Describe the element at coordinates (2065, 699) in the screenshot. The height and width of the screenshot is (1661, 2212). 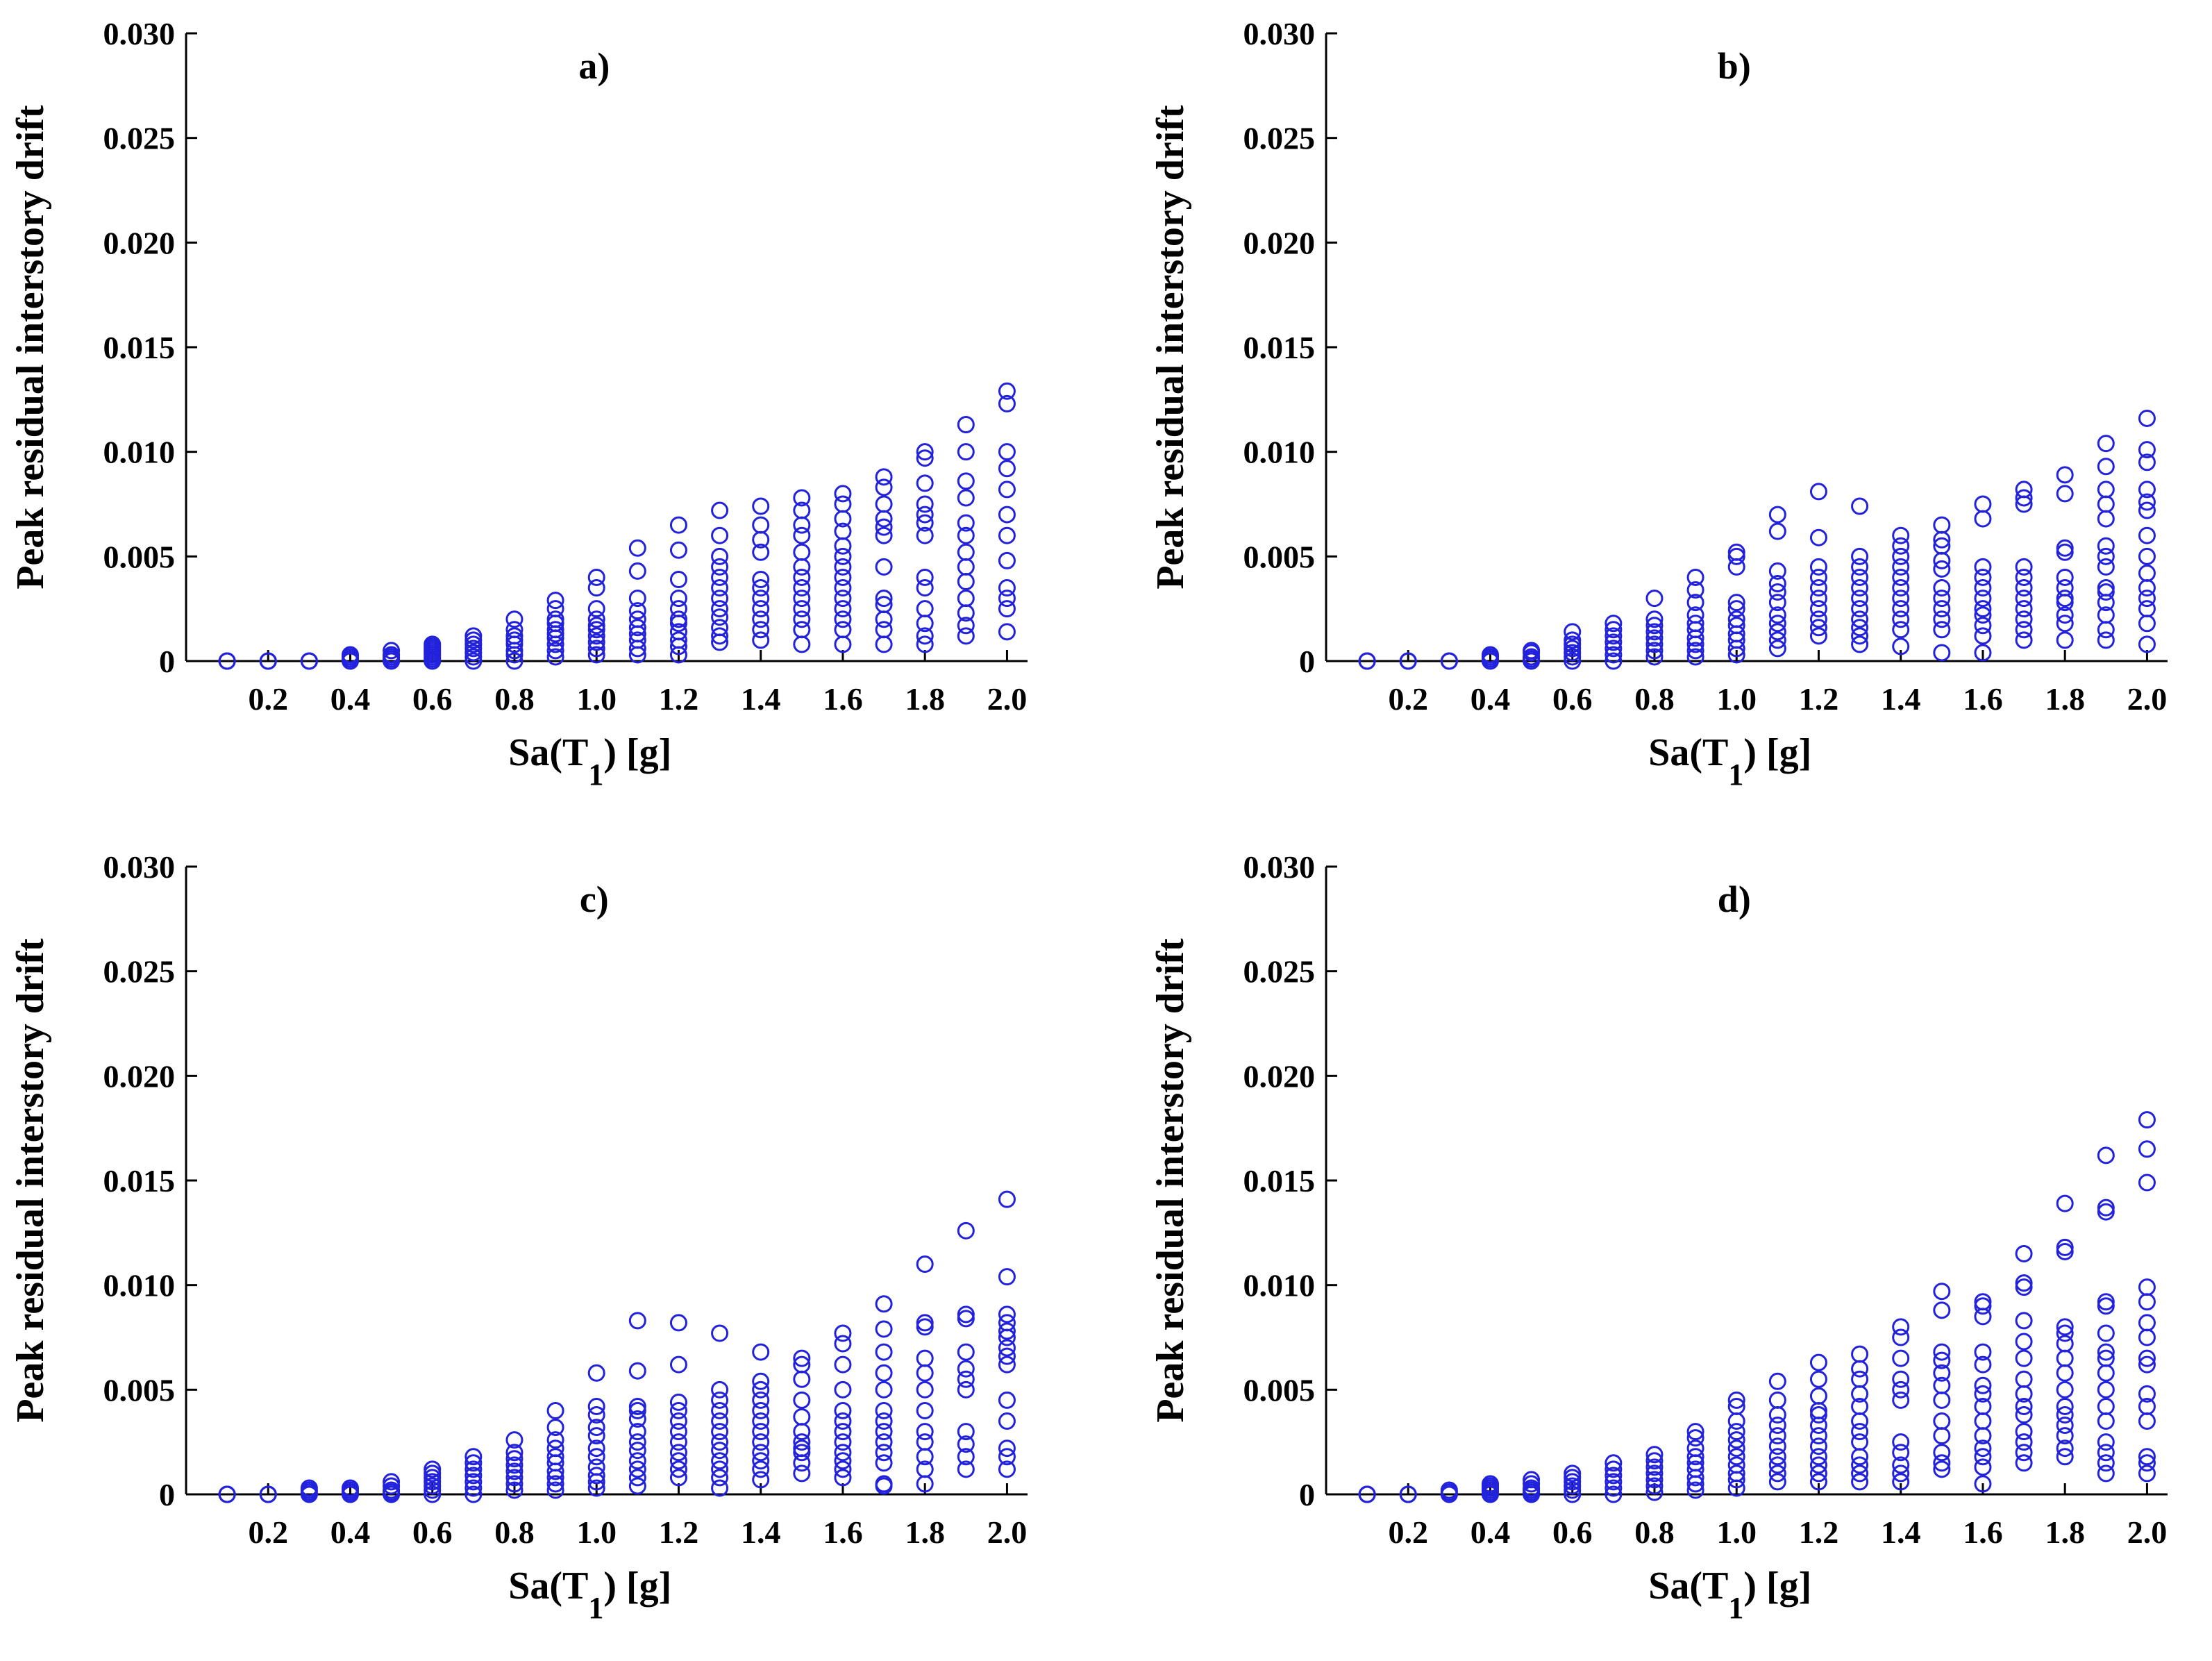
I see `x-tick-label: 1.8` at that location.